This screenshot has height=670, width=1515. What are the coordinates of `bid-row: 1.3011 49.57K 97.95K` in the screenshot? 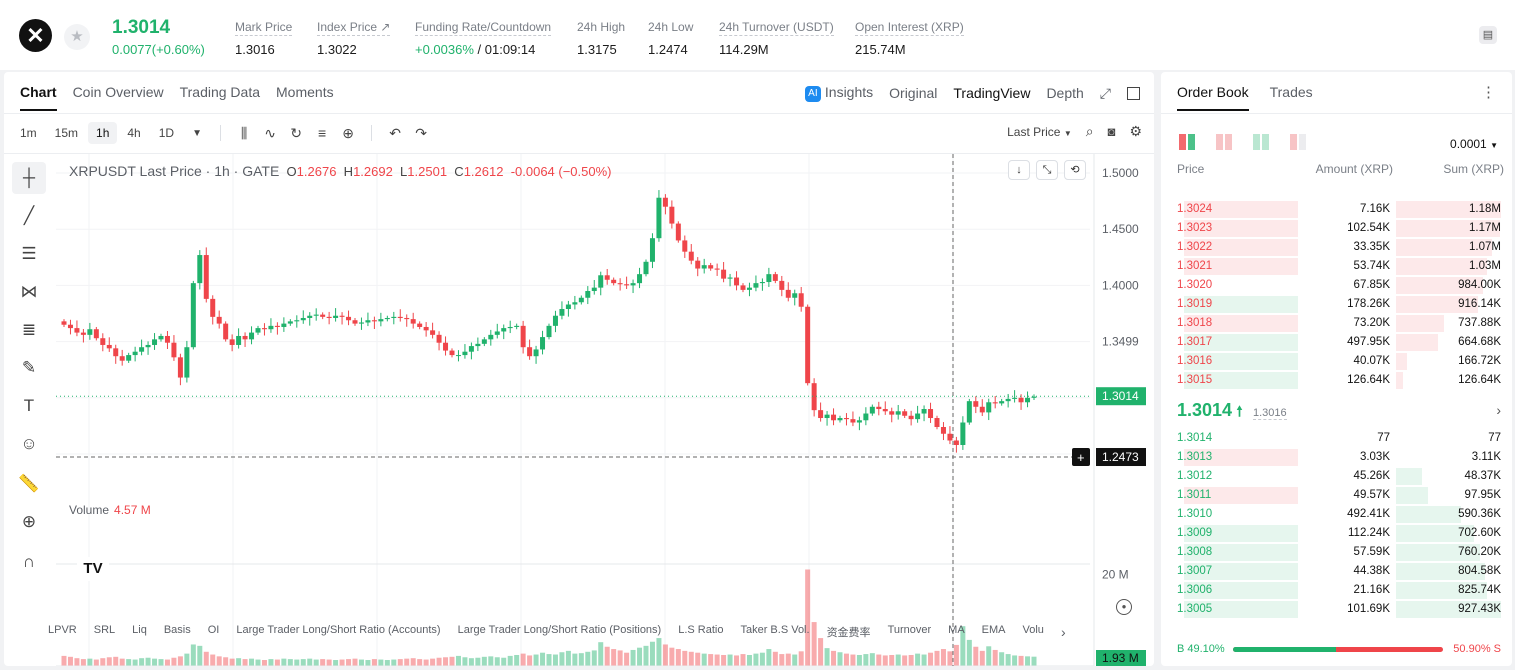 It's located at (1336, 495).